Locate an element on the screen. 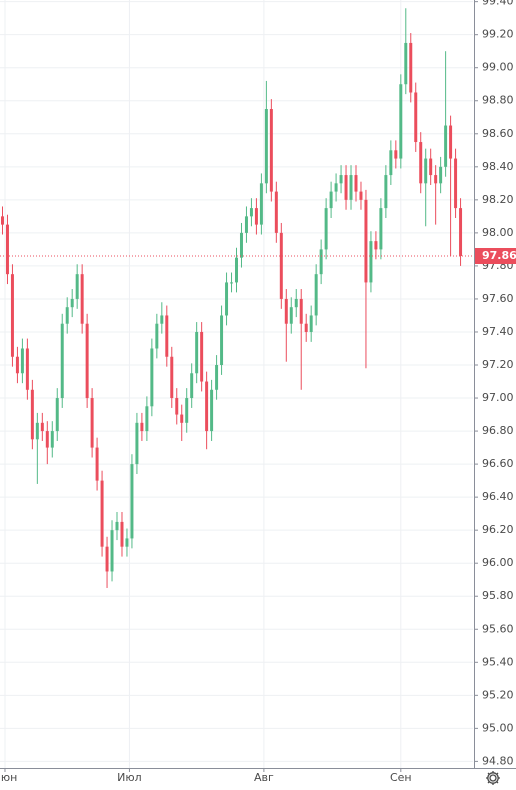 The height and width of the screenshot is (790, 516). gear-center is located at coordinates (493, 778).